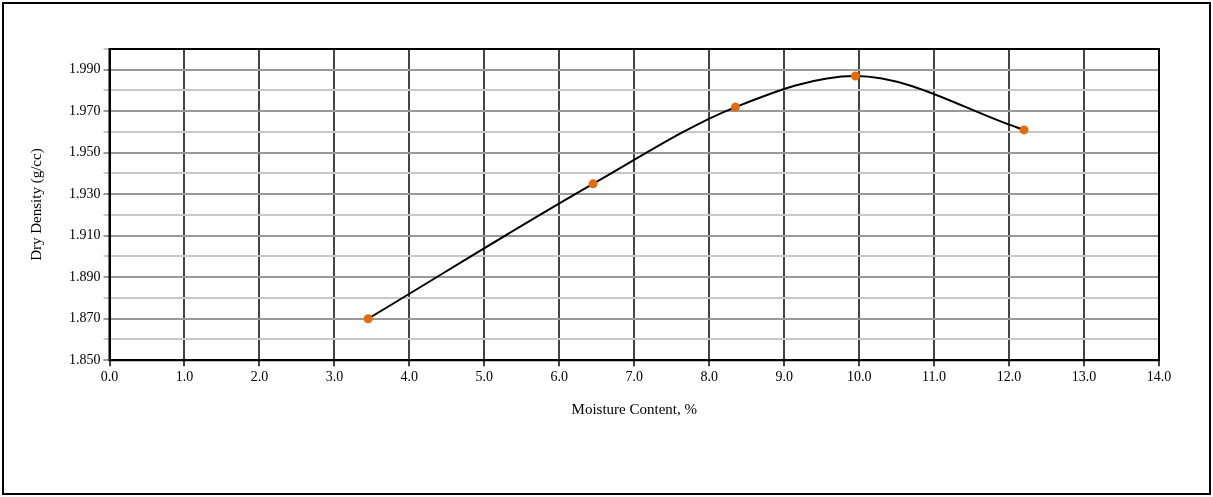 The width and height of the screenshot is (1213, 497). Describe the element at coordinates (634, 408) in the screenshot. I see `x-axis-title: Moisture Content, %` at that location.